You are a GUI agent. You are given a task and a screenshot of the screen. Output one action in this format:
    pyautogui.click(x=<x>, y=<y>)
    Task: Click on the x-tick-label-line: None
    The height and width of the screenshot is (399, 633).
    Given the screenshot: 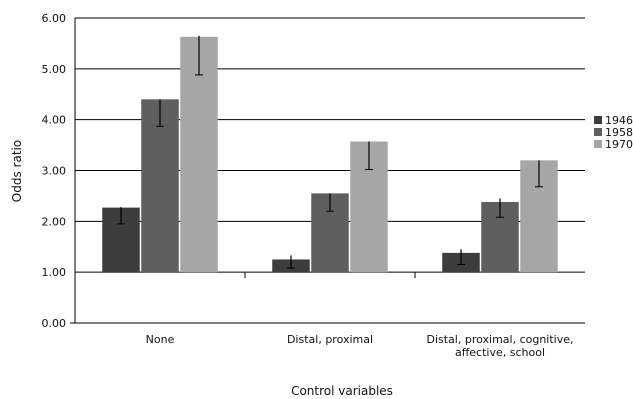 What is the action you would take?
    pyautogui.click(x=160, y=339)
    